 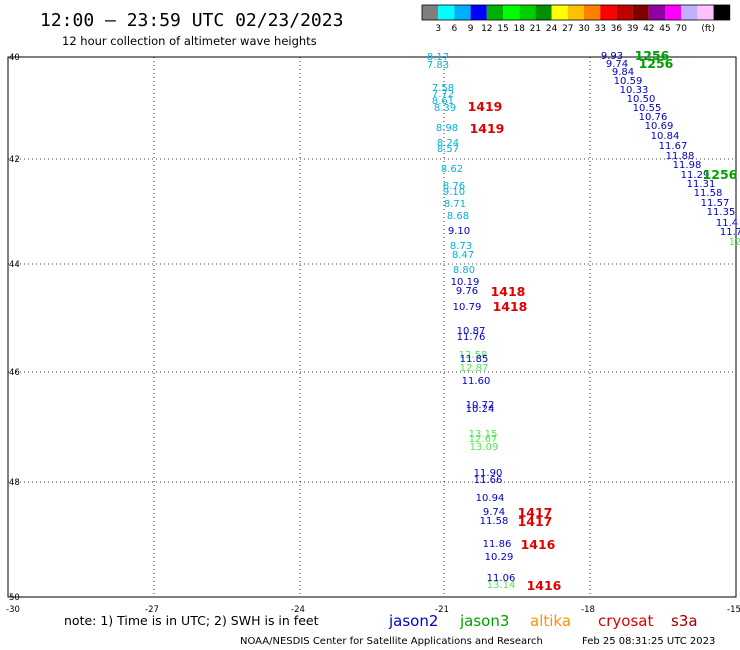 I want to click on colorbar-label: 9, so click(x=471, y=29).